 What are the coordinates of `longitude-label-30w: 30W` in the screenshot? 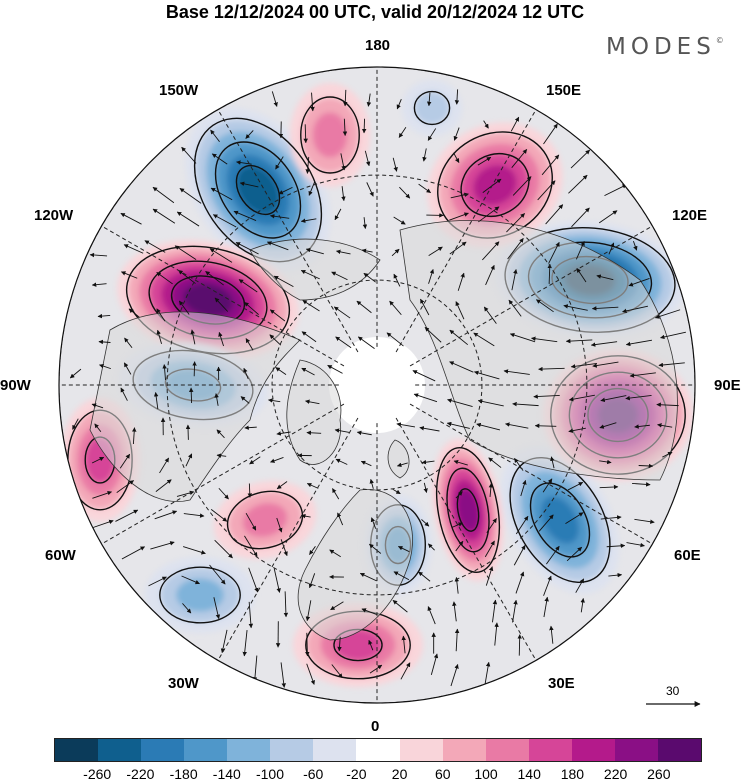 It's located at (183, 683).